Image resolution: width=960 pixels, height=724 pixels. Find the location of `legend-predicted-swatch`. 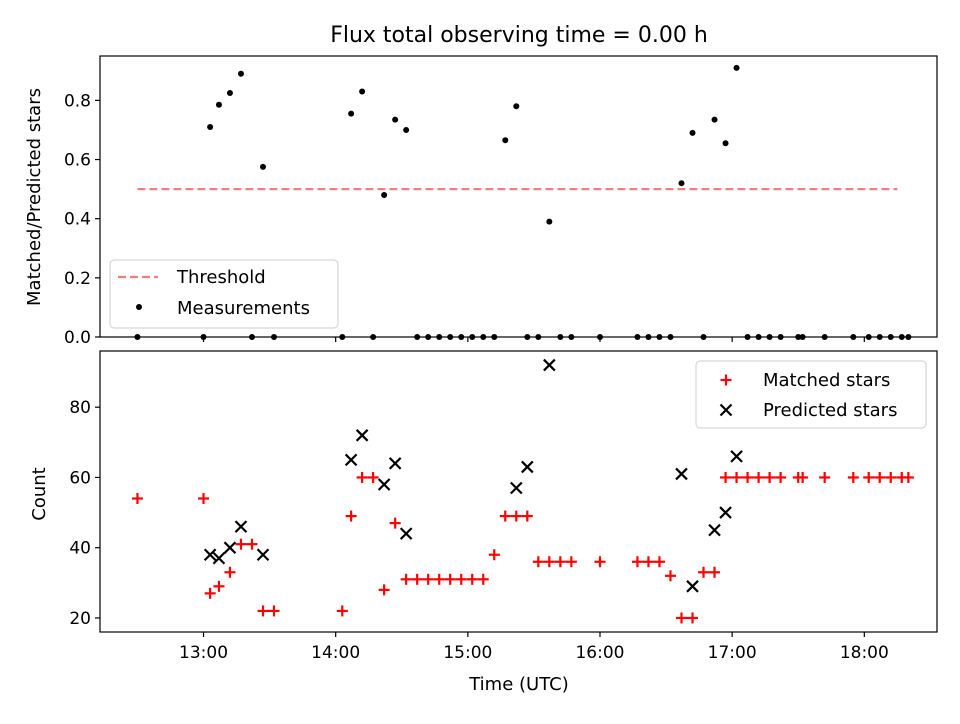

legend-predicted-swatch is located at coordinates (726, 410).